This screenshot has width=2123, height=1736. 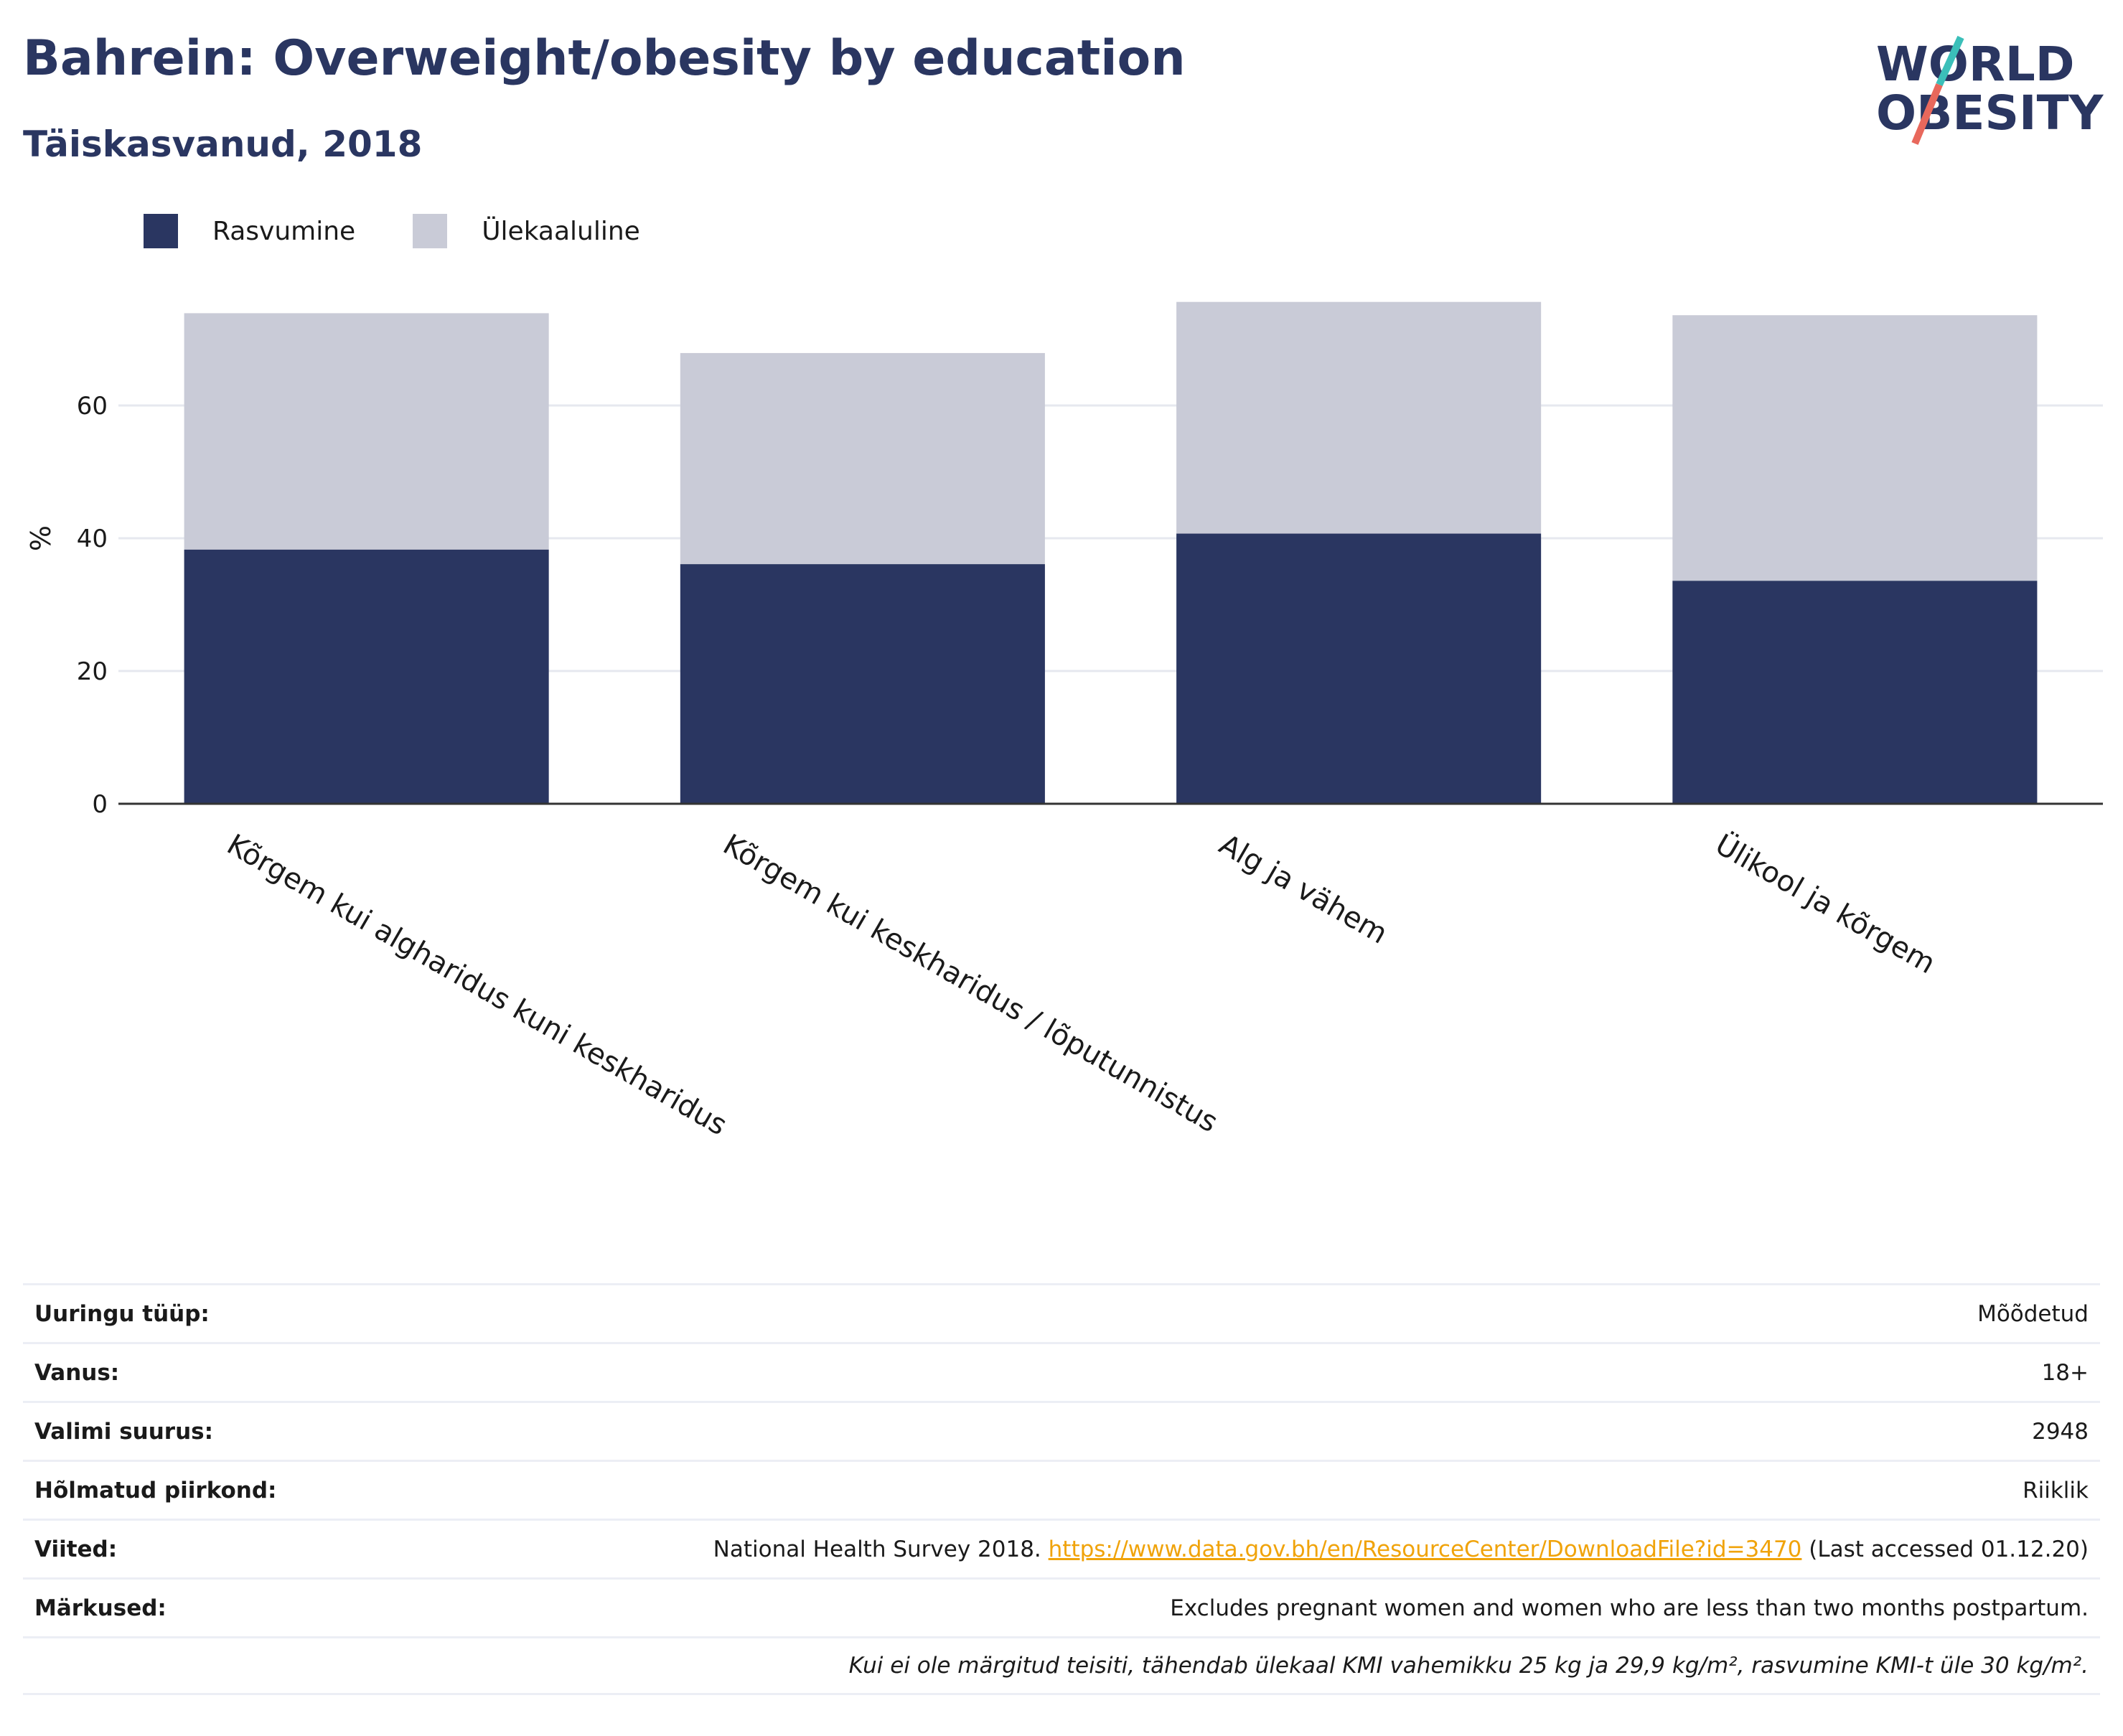 I want to click on meta-label: Viited:, so click(x=76, y=1549).